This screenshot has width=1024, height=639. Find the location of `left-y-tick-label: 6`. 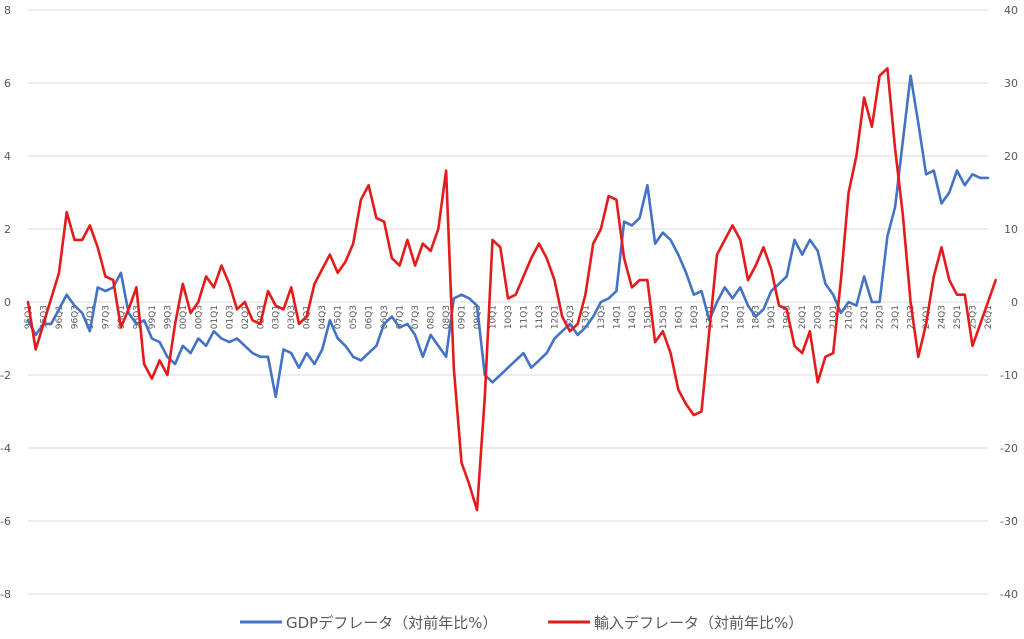

left-y-tick-label: 6 is located at coordinates (7, 83).